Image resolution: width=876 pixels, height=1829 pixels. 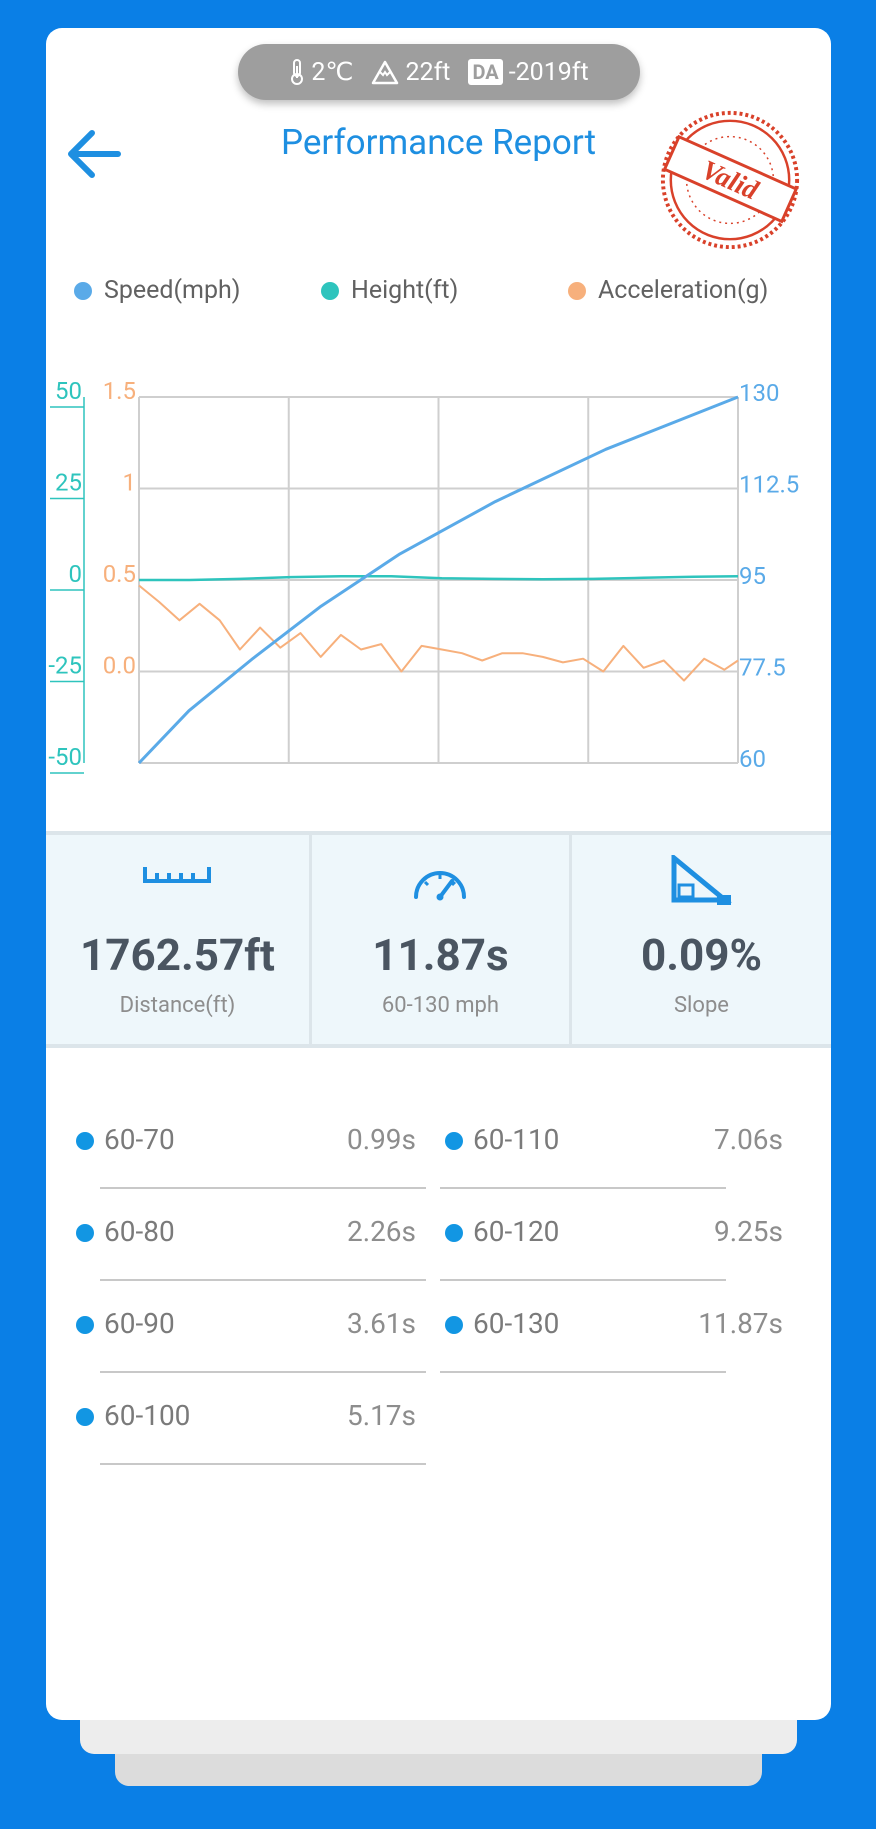 I want to click on density-altitude-readout: DA -2019ft, so click(x=528, y=72).